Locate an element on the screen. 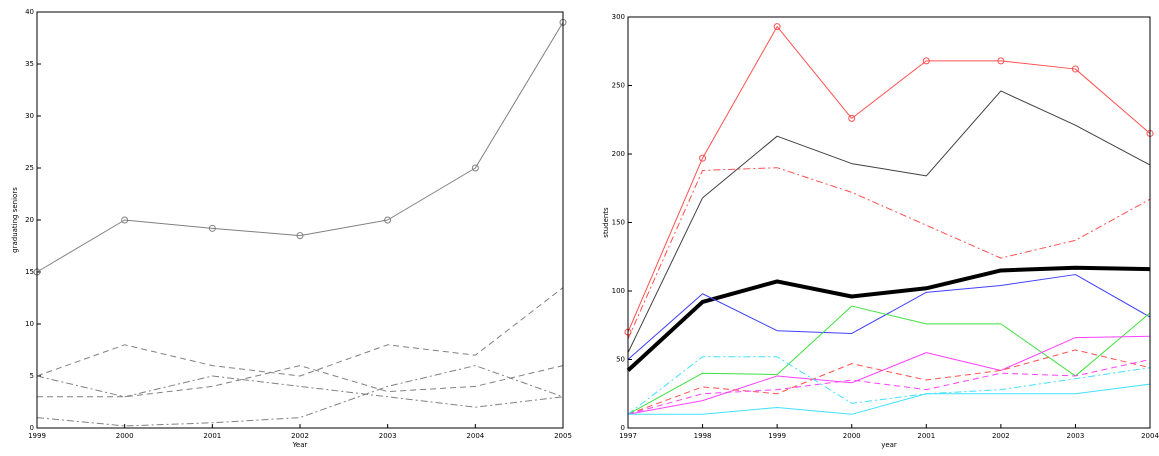 This screenshot has width=1159, height=456. y-tick-label: 300 is located at coordinates (618, 17).